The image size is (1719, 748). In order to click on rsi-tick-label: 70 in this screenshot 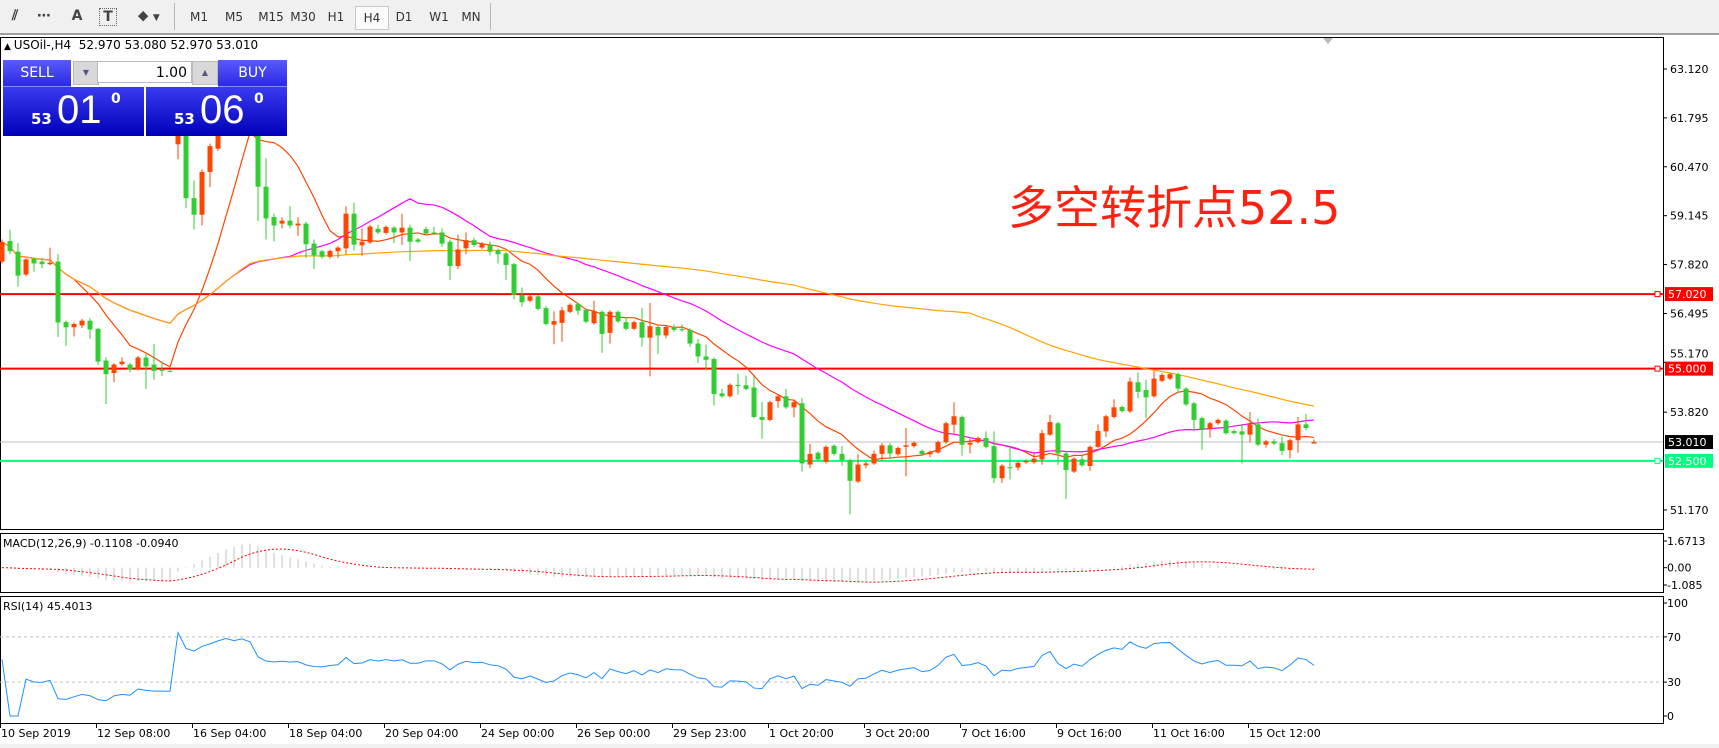, I will do `click(1674, 637)`.